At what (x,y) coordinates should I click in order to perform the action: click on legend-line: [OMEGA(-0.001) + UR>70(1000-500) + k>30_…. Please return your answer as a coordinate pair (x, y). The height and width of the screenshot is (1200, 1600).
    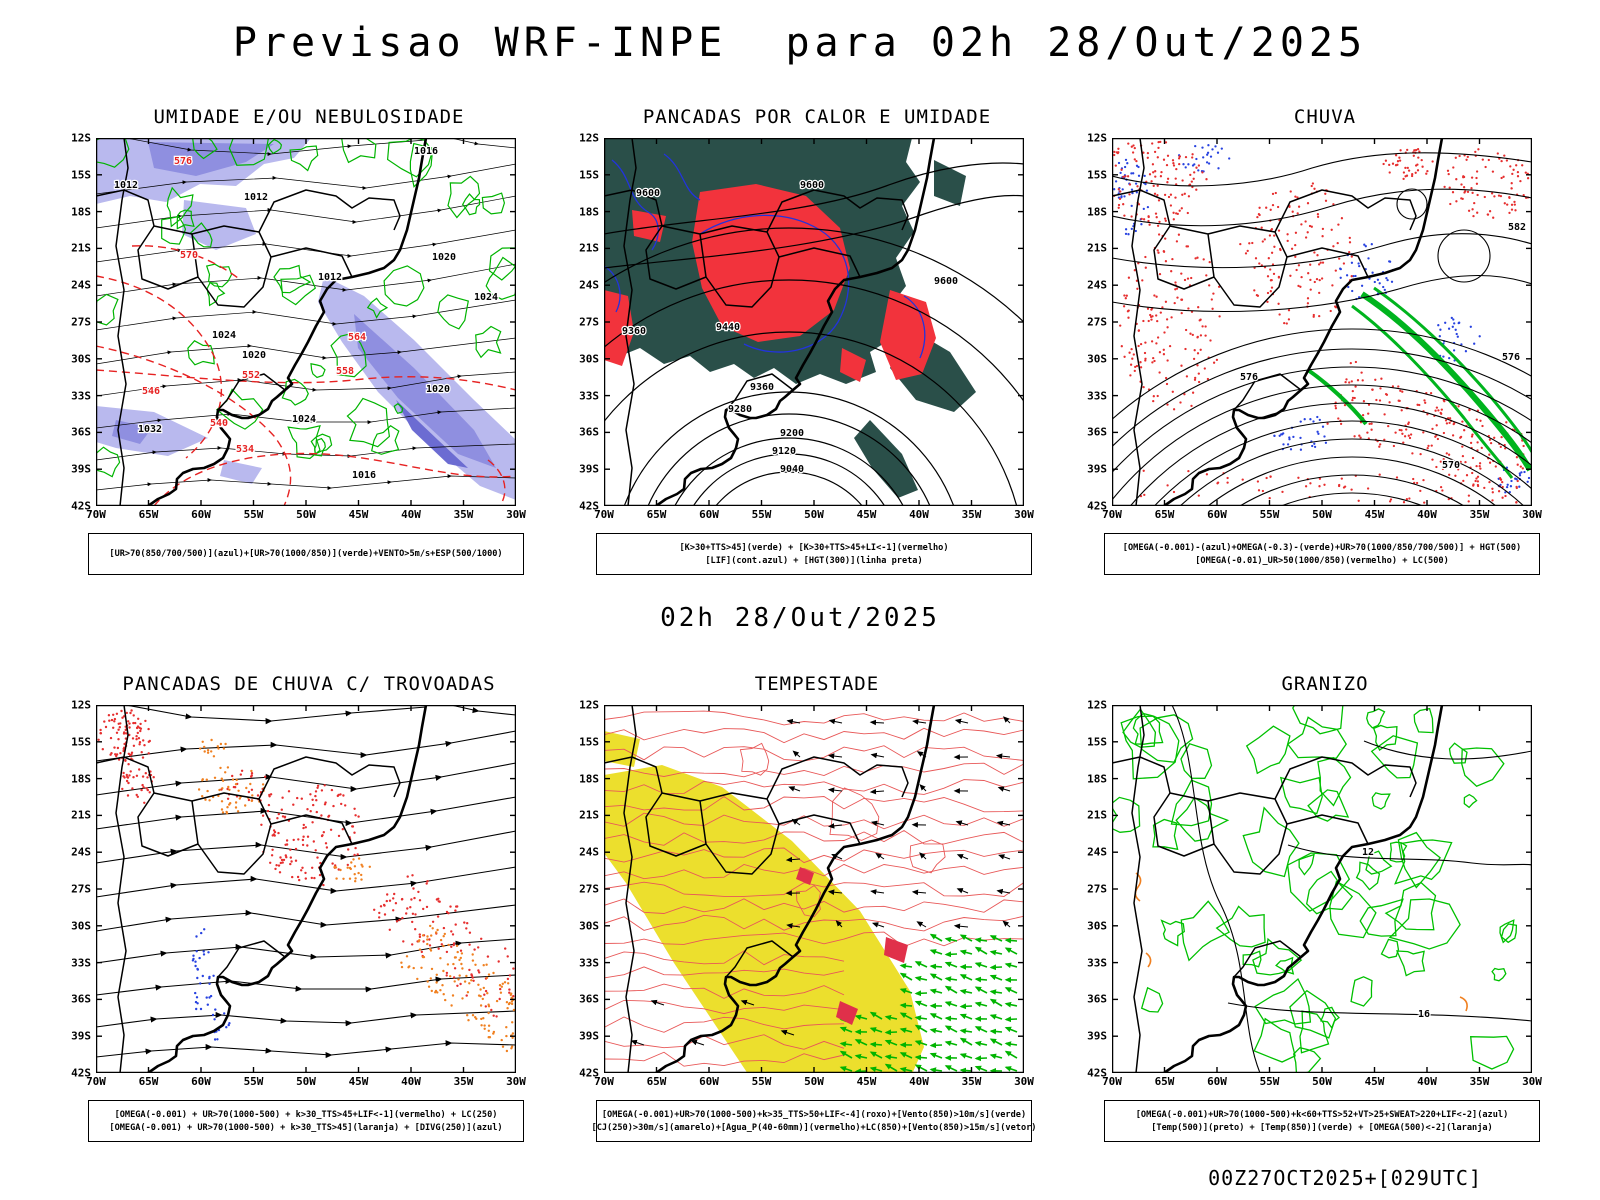
    Looking at the image, I should click on (306, 1114).